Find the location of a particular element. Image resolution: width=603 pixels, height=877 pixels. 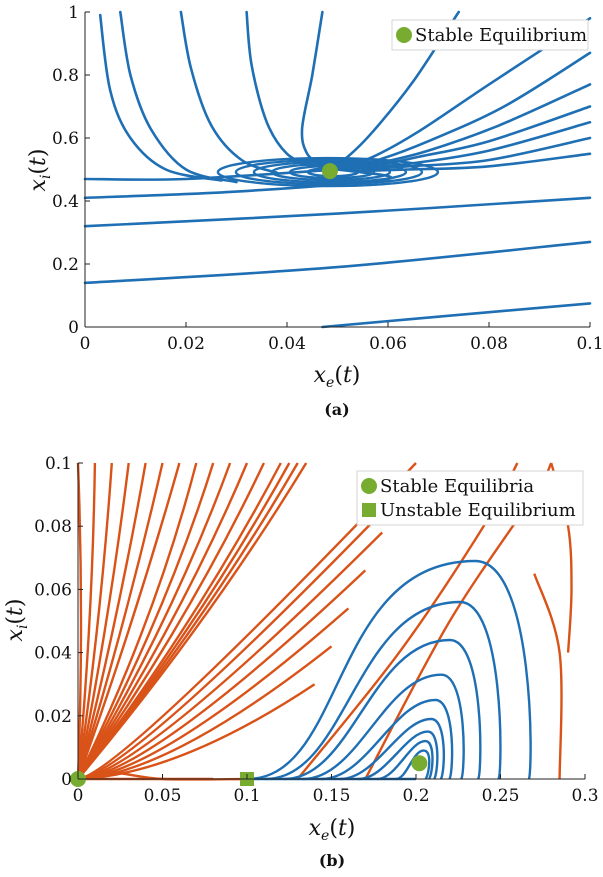

panel-b-caption: (b) is located at coordinates (332, 860).